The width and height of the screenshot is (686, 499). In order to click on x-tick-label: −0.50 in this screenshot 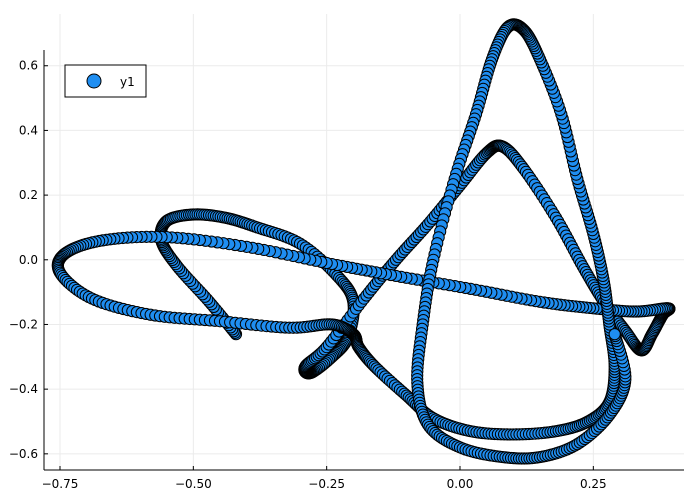, I will do `click(193, 484)`.